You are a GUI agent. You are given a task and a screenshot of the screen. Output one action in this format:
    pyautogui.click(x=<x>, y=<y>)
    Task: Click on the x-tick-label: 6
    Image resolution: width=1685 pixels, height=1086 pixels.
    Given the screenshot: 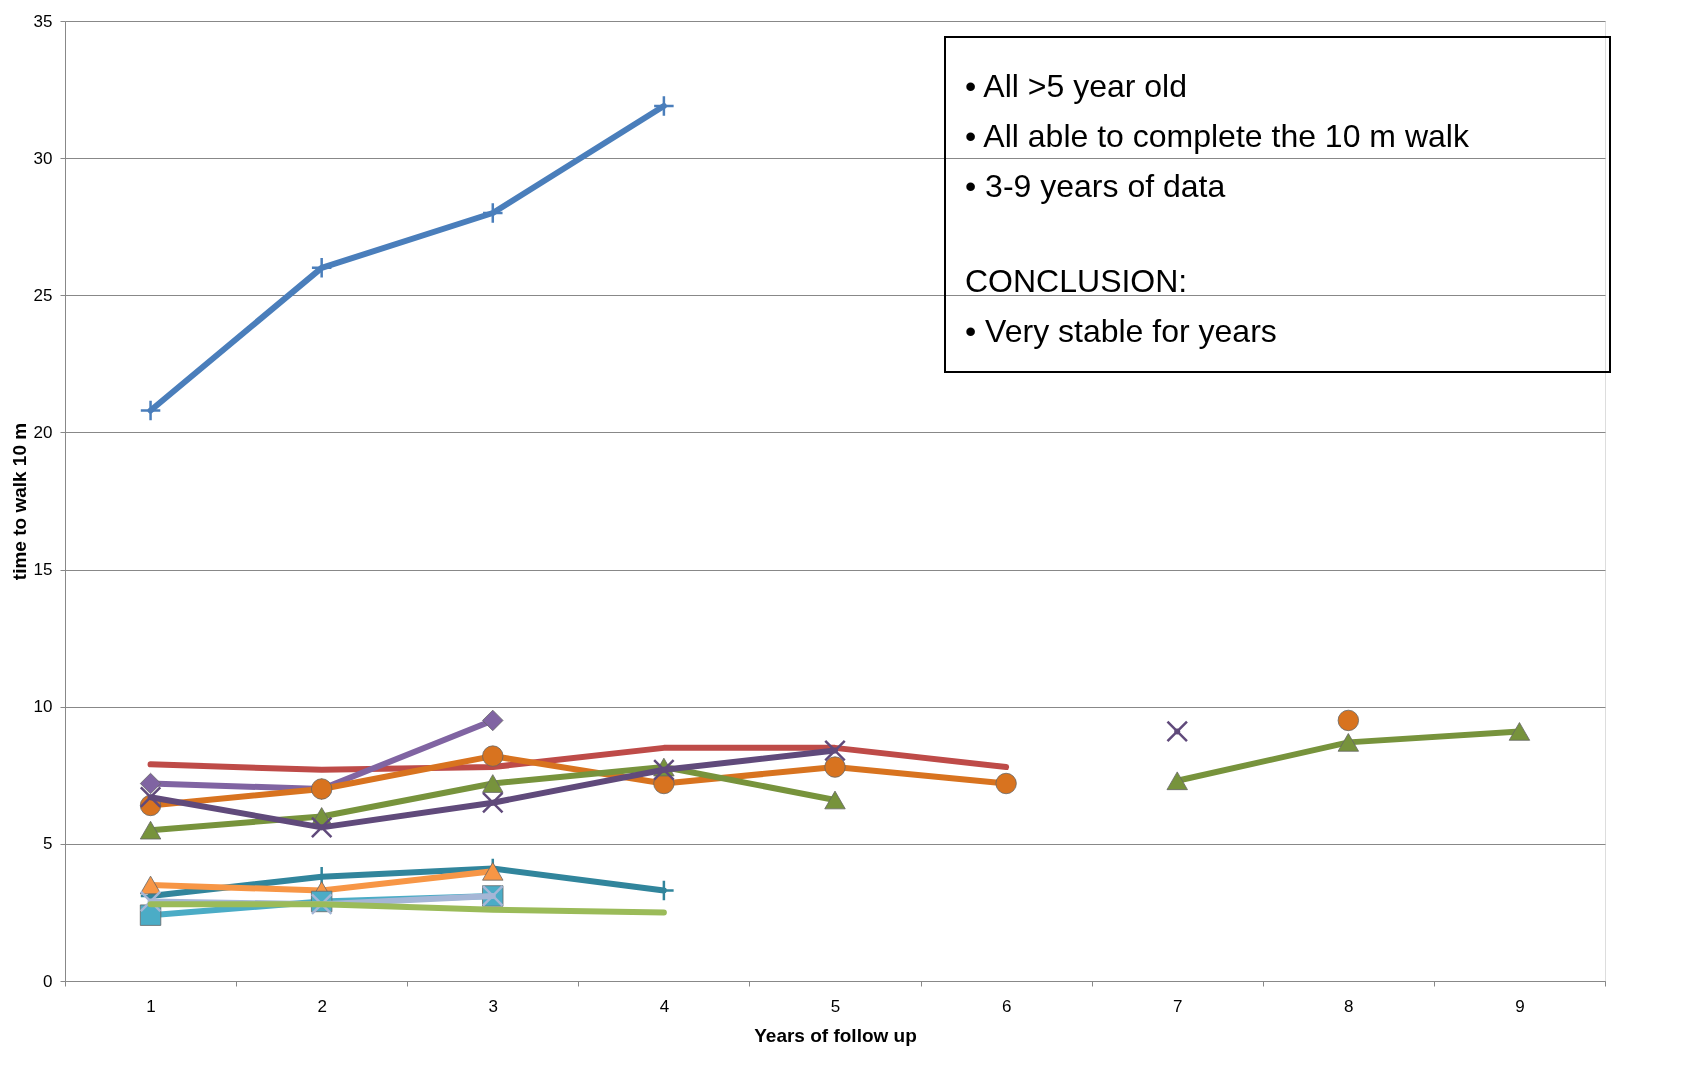 What is the action you would take?
    pyautogui.click(x=1006, y=1006)
    